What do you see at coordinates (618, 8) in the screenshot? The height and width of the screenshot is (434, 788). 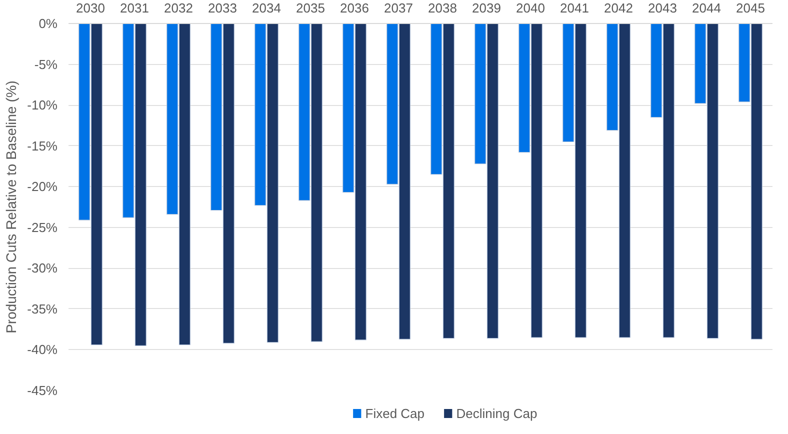 I see `x-tick-label: 2042` at bounding box center [618, 8].